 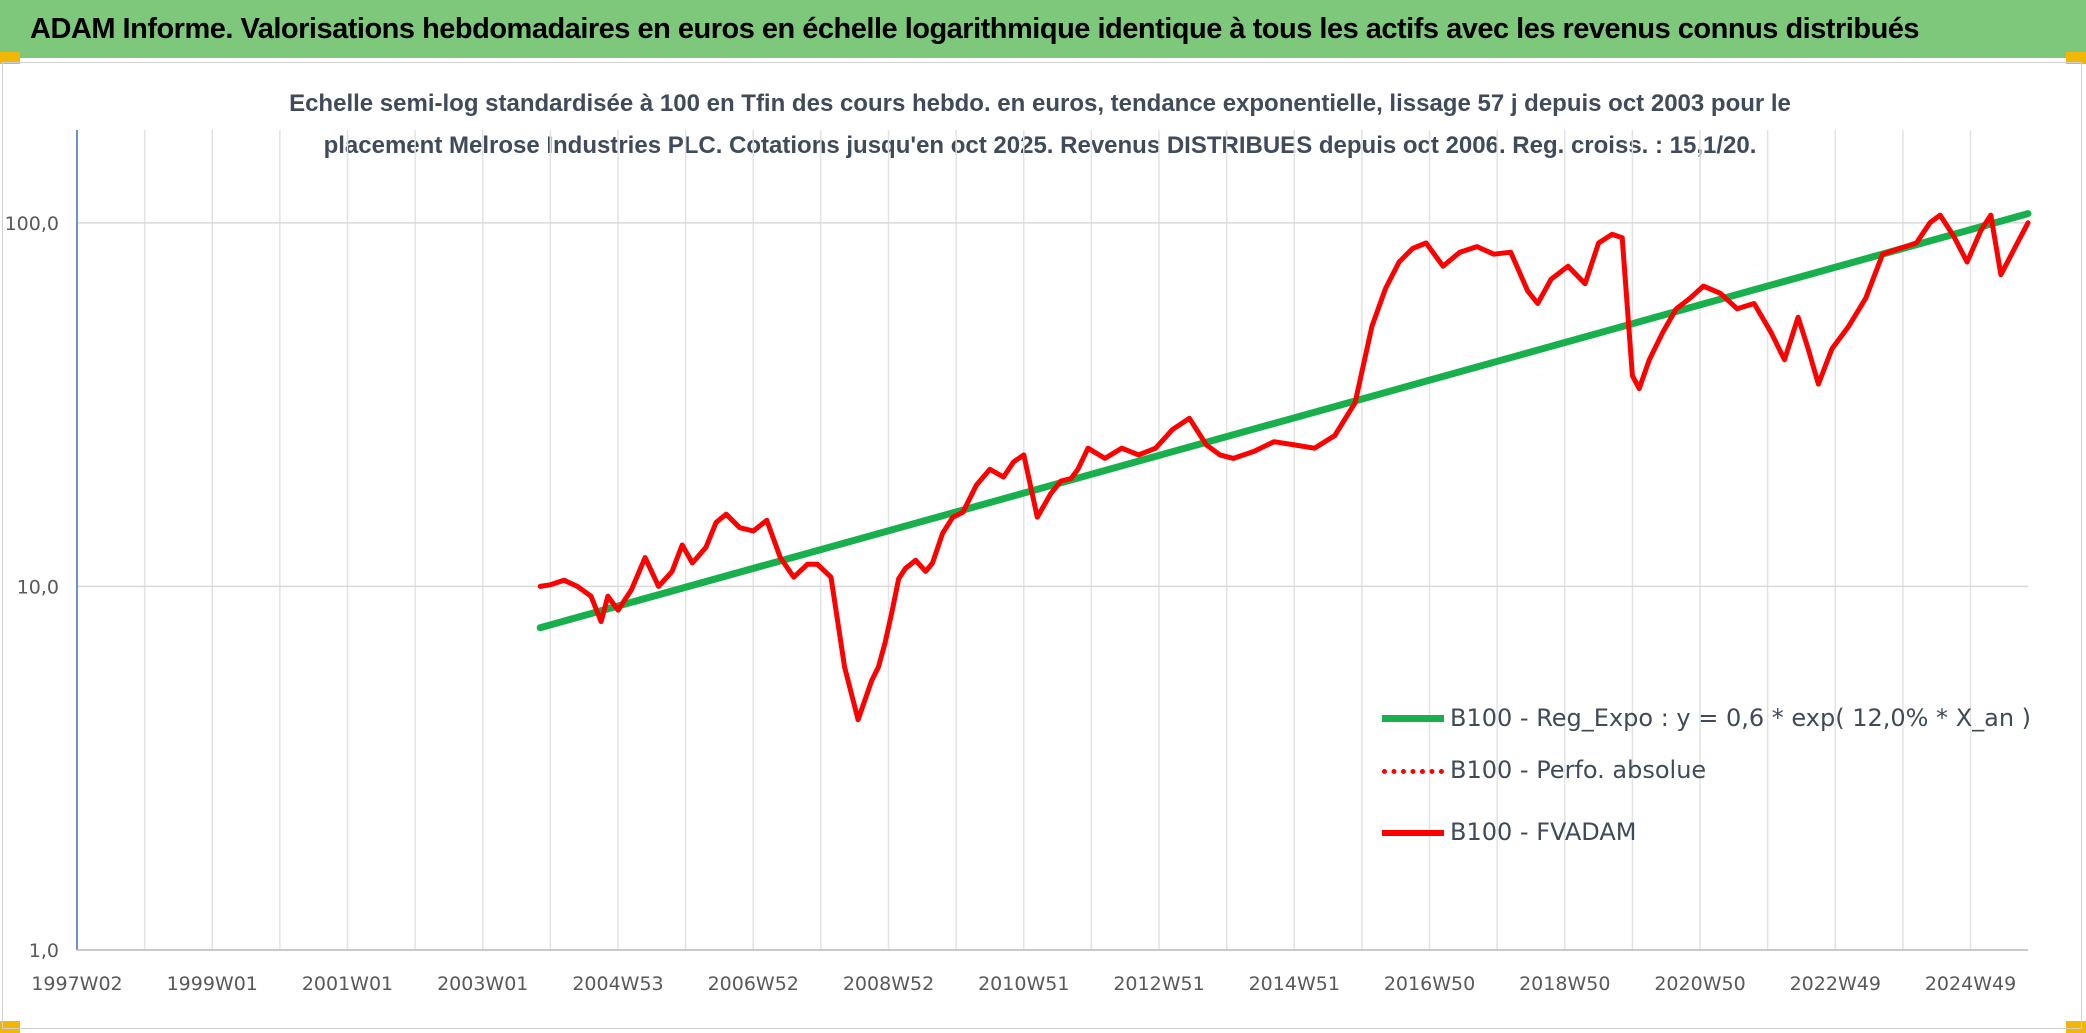 I want to click on x-tick-label: 2020W50, so click(x=1699, y=984).